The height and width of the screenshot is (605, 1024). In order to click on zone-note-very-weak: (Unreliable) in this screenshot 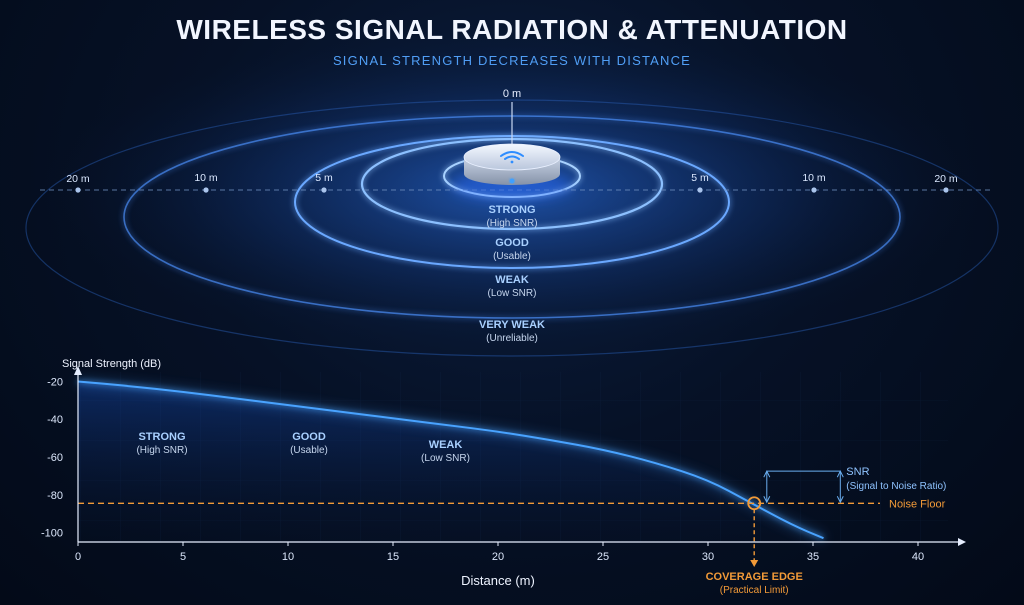, I will do `click(512, 338)`.